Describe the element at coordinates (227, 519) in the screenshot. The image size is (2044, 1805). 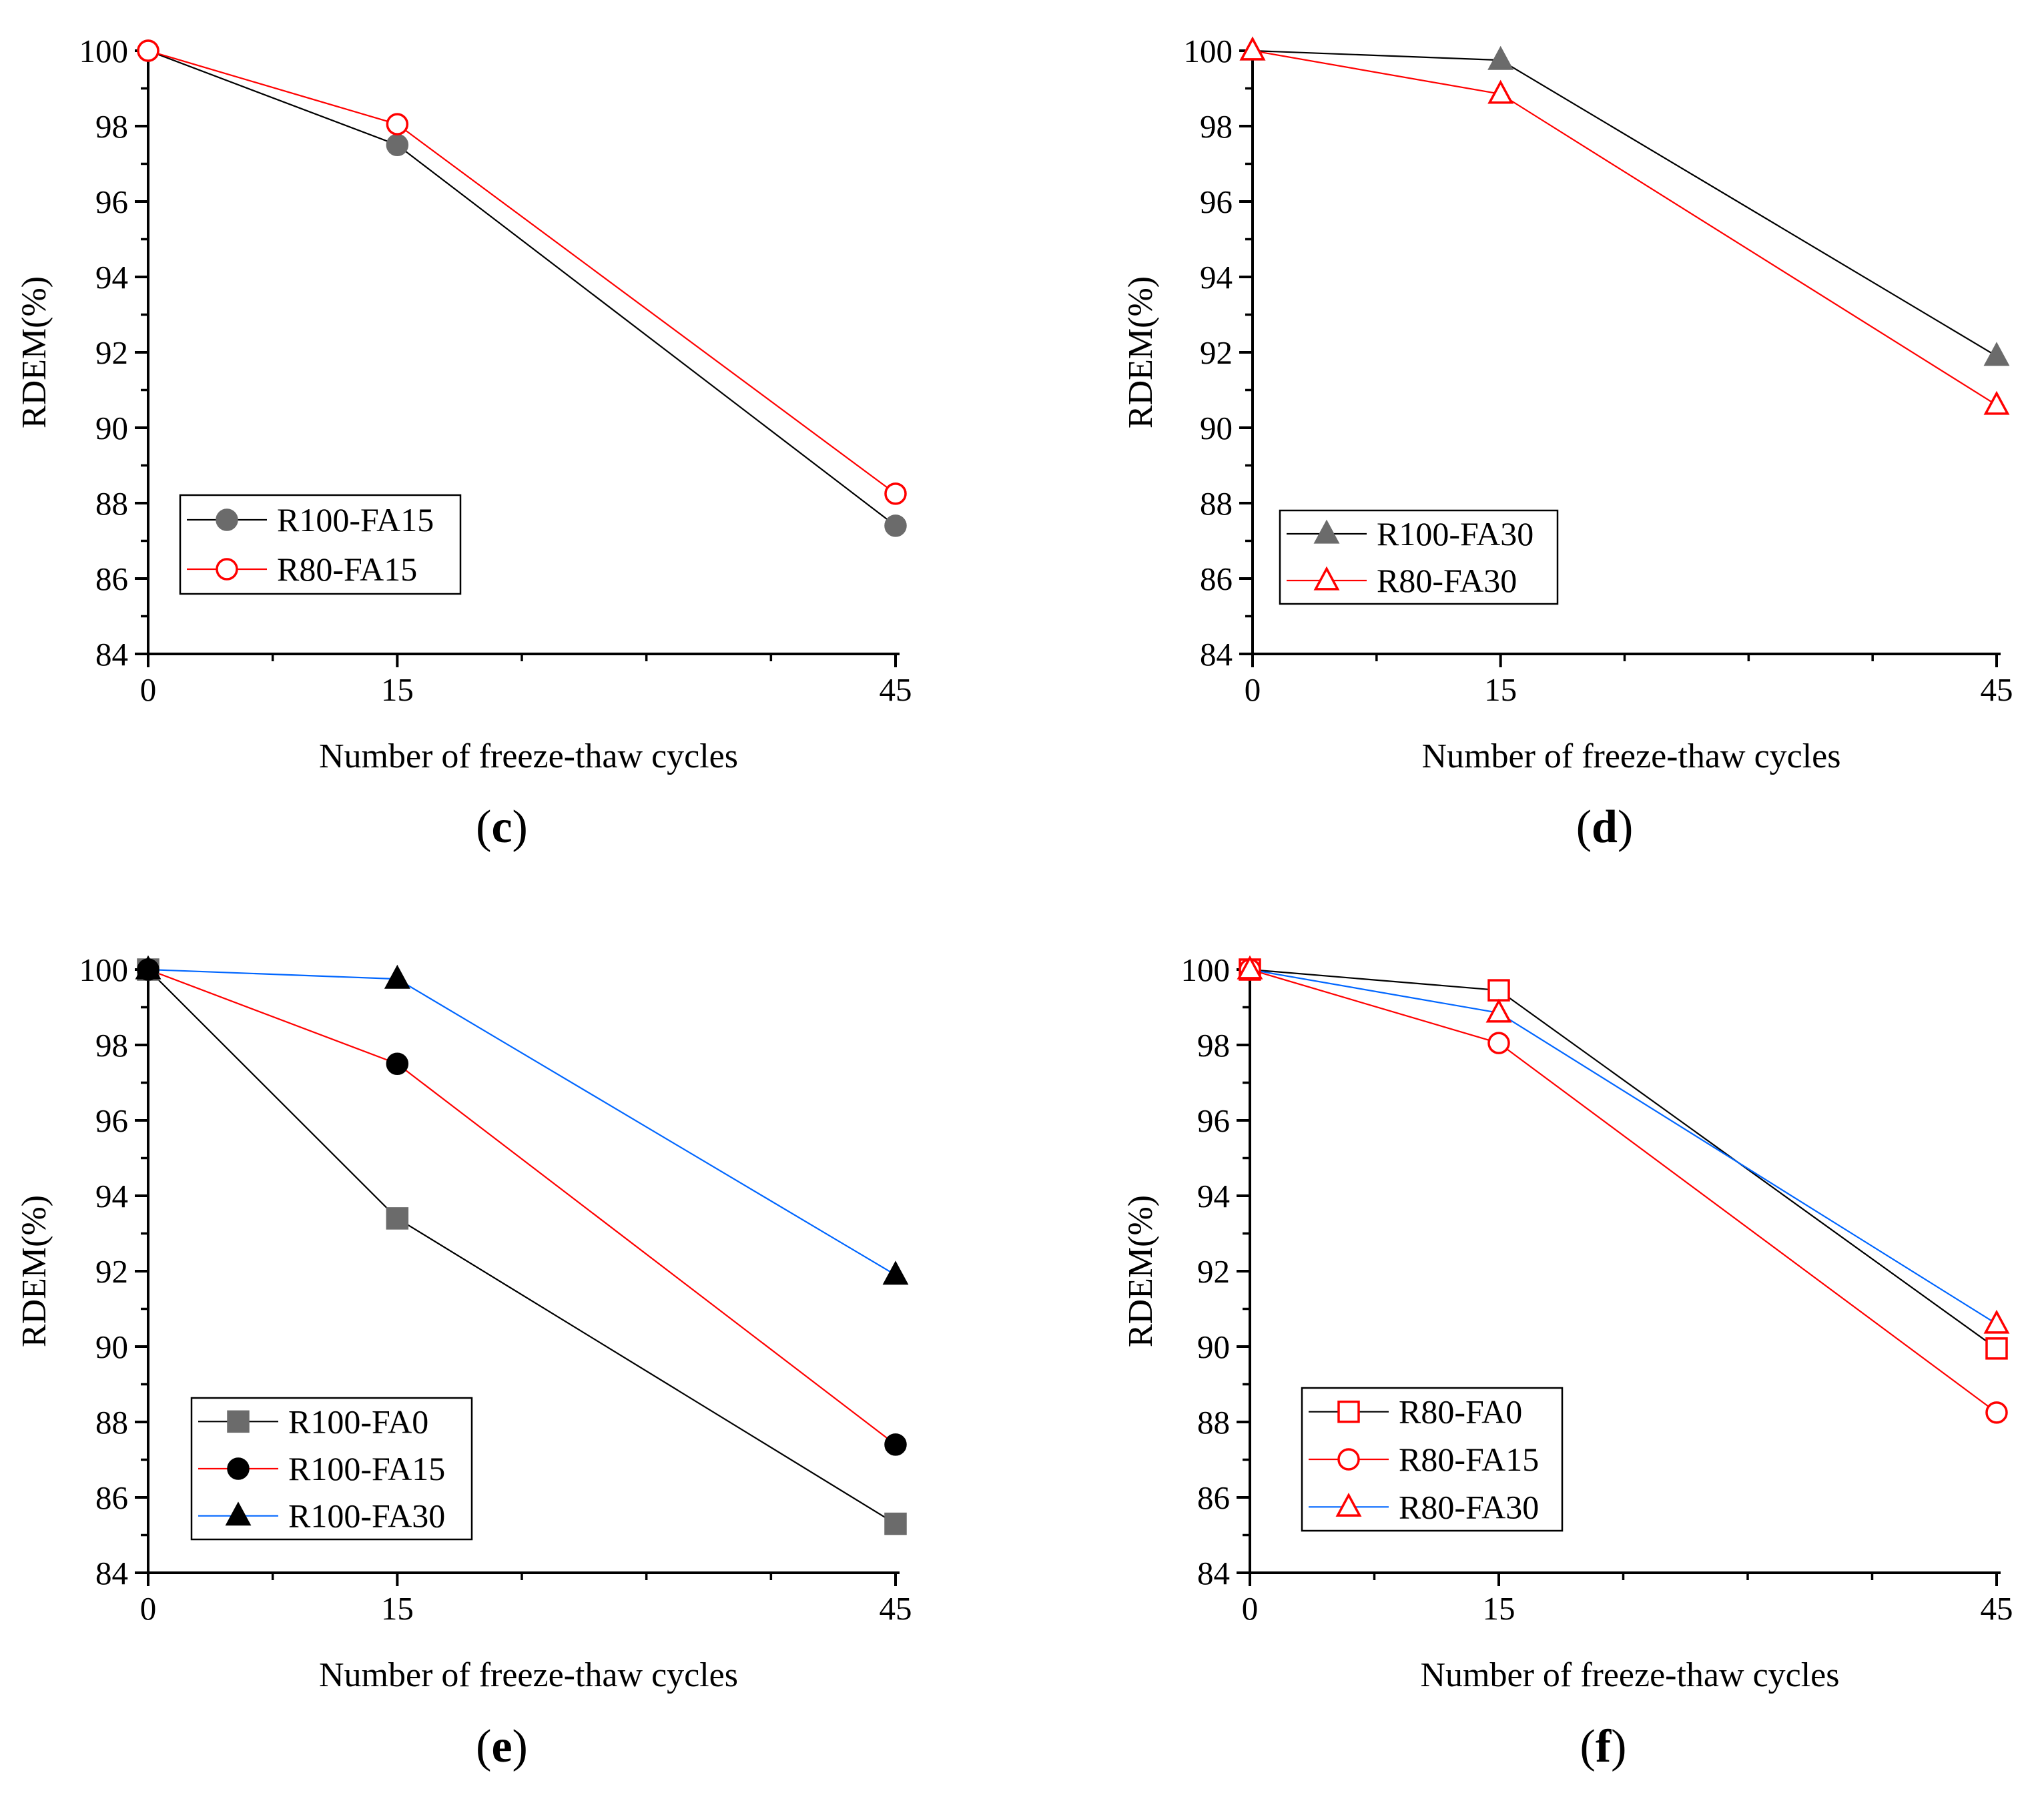
I see `legend-marker-R100-FA15` at that location.